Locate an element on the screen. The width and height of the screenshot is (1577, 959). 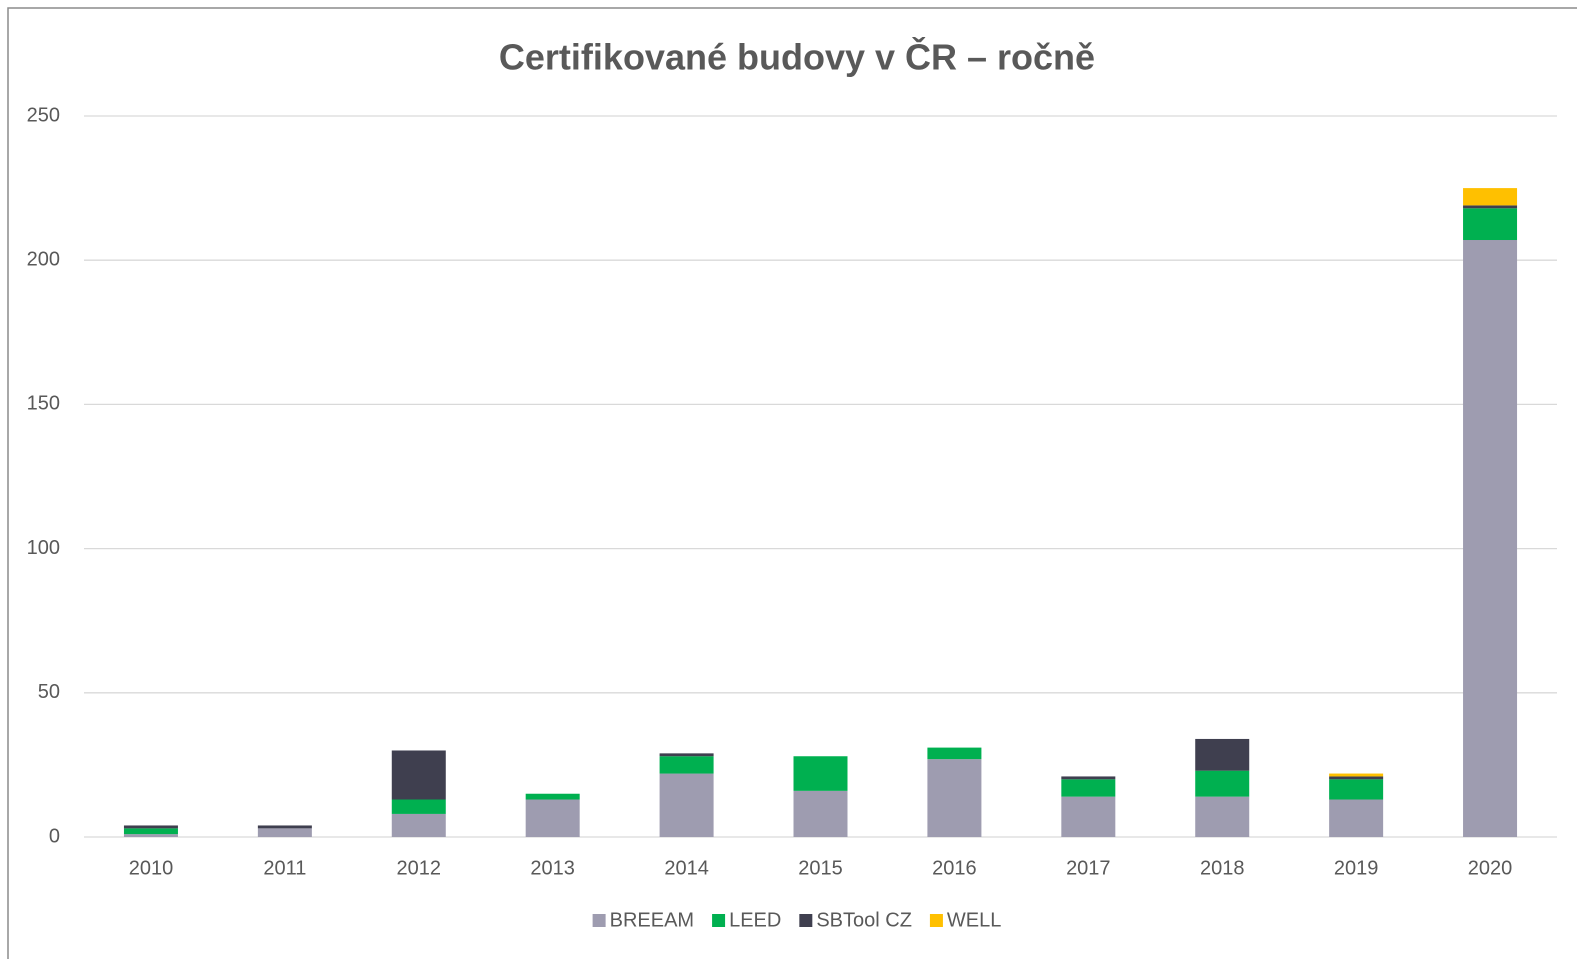
legend-label: BREEAM is located at coordinates (652, 920).